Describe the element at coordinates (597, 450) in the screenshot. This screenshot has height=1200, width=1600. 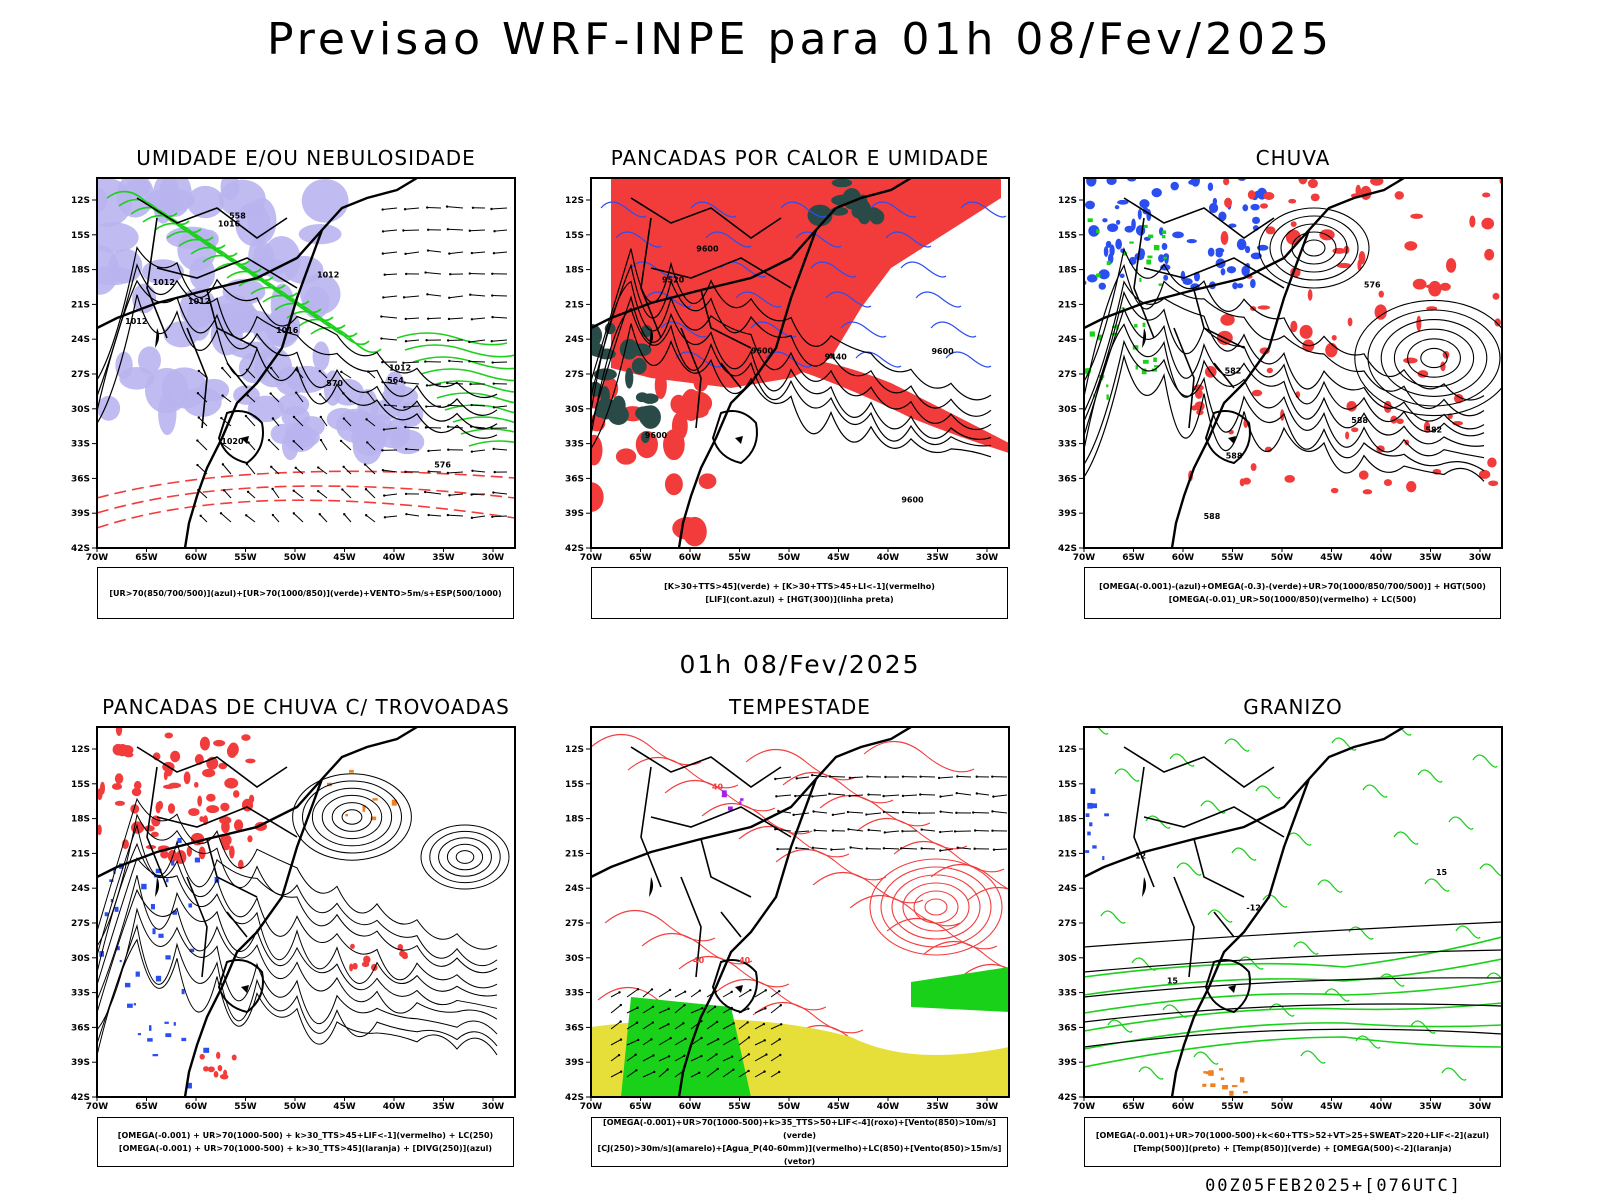
I see `convection-area-red` at that location.